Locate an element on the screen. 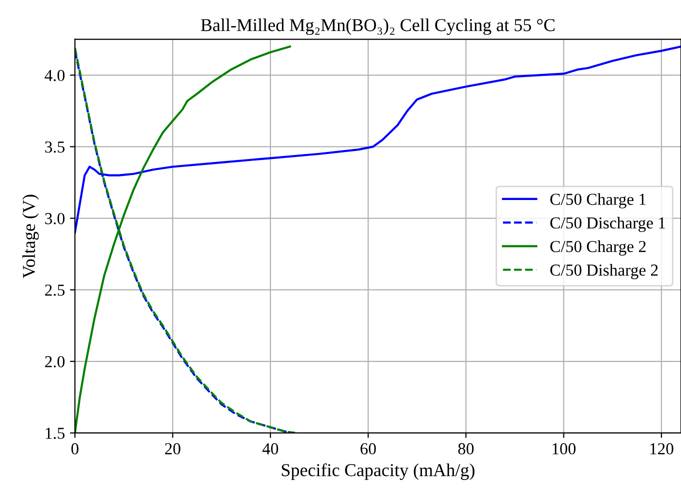 The height and width of the screenshot is (492, 681). legend-label: C/50 Disharge 2 is located at coordinates (604, 272).